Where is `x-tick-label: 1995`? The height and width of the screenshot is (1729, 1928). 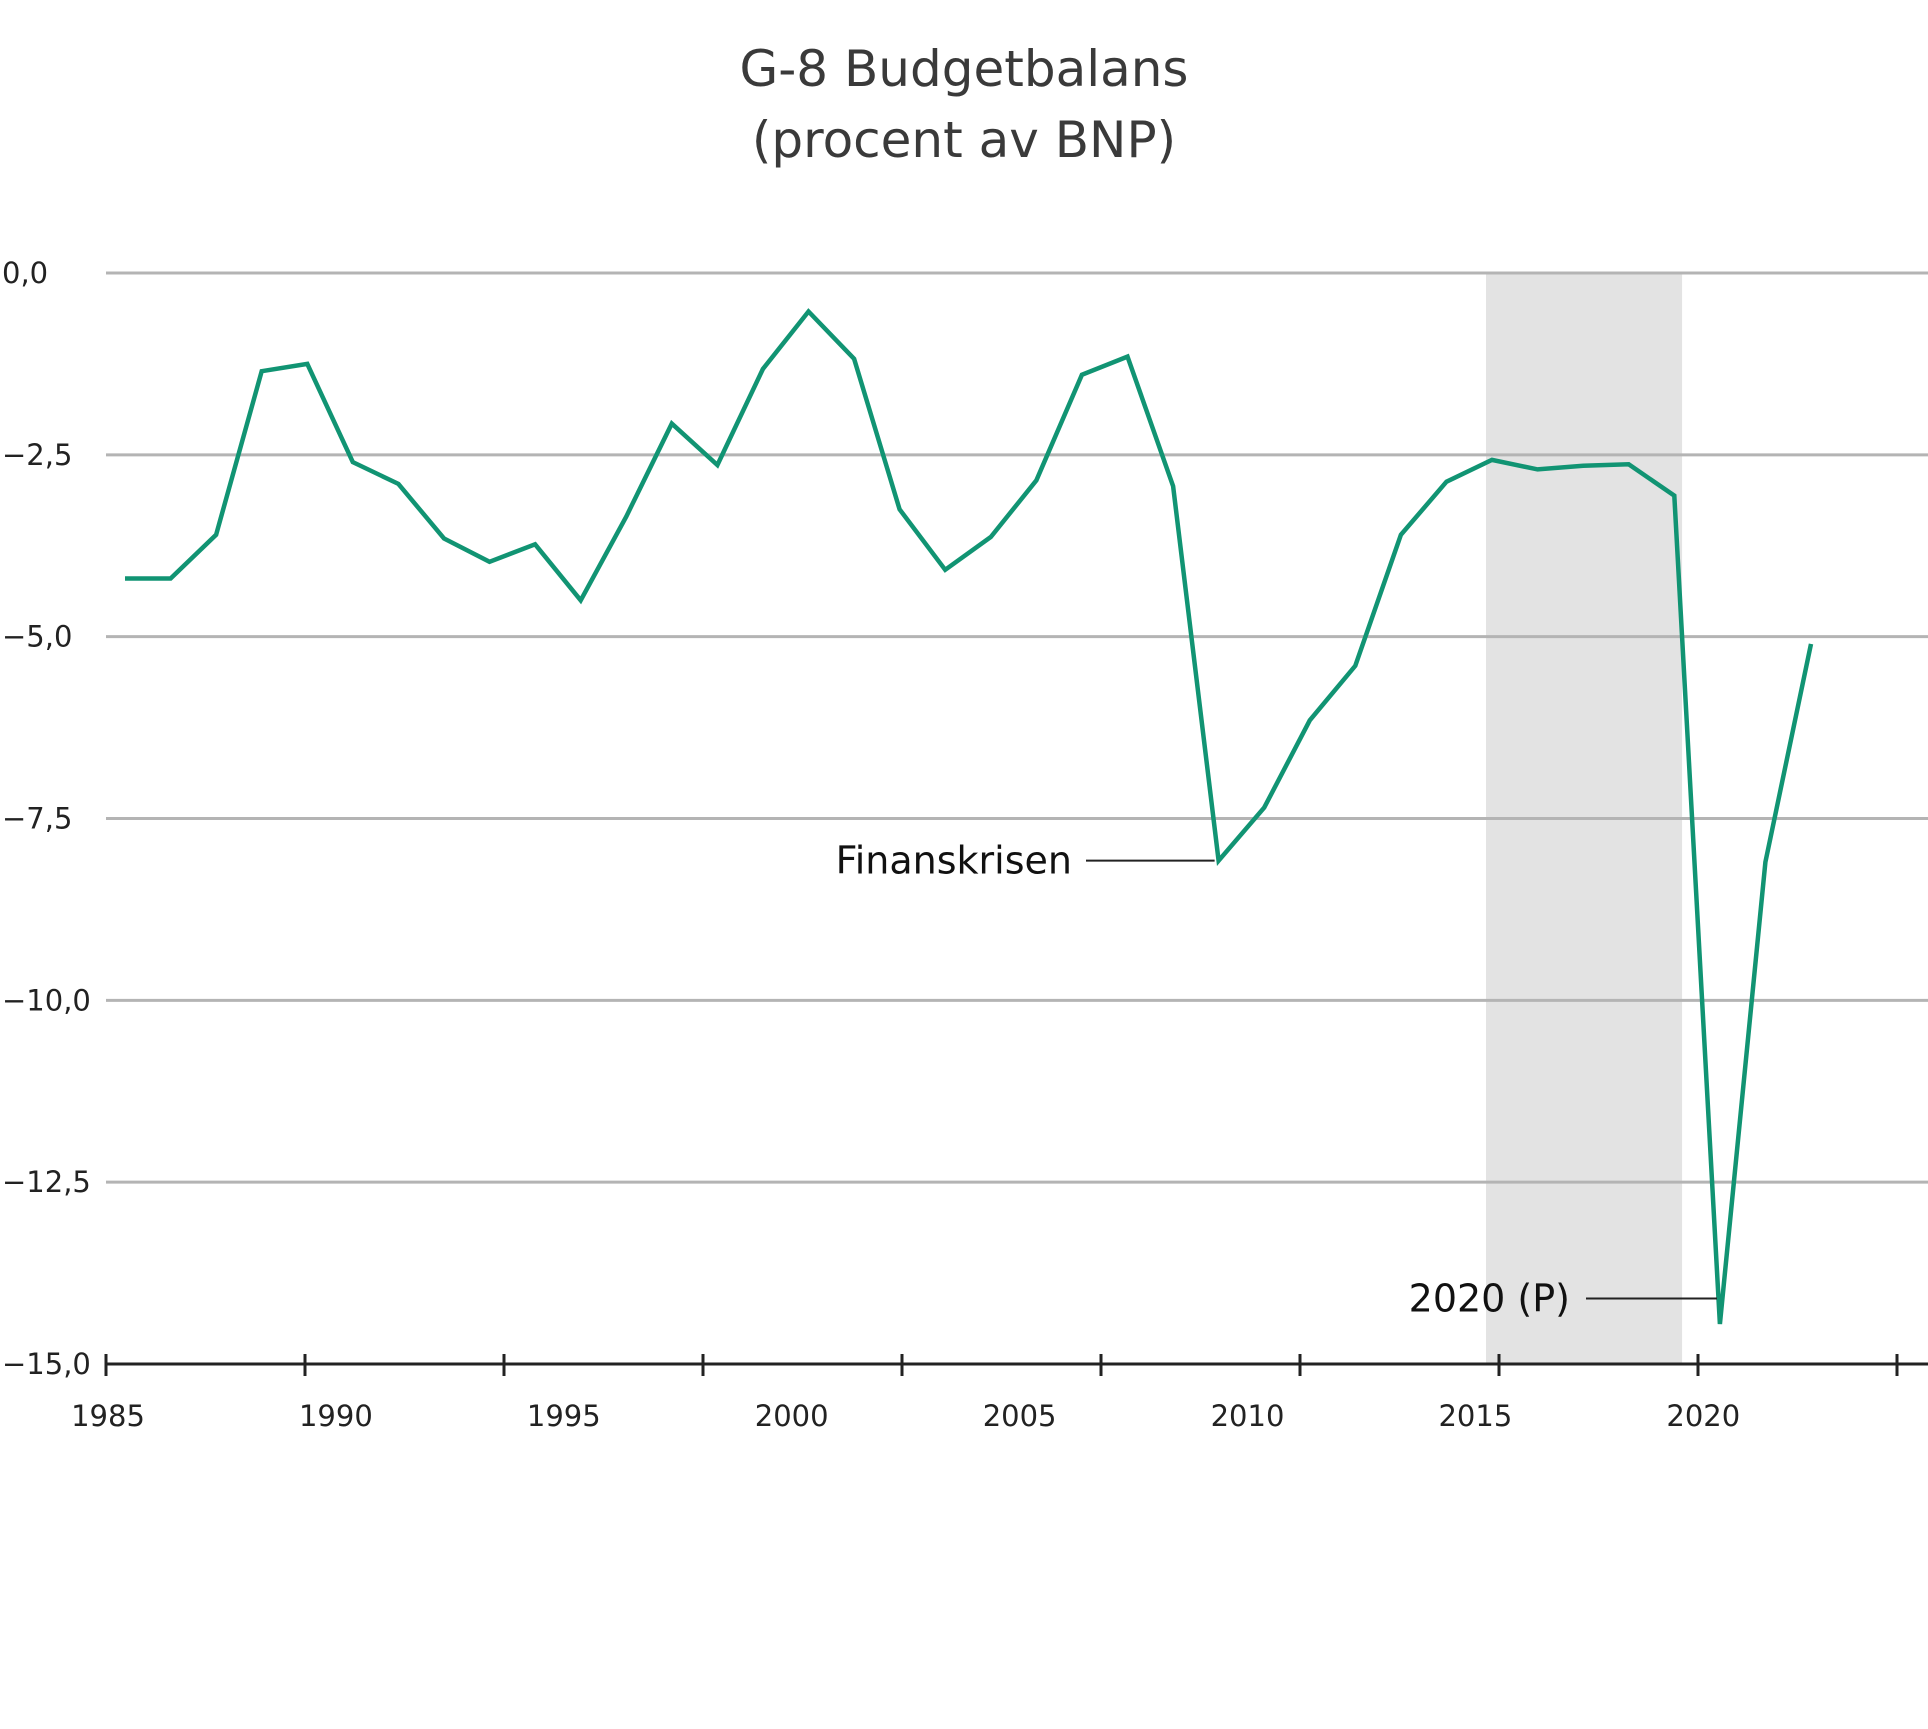
x-tick-label: 1995 is located at coordinates (564, 1416).